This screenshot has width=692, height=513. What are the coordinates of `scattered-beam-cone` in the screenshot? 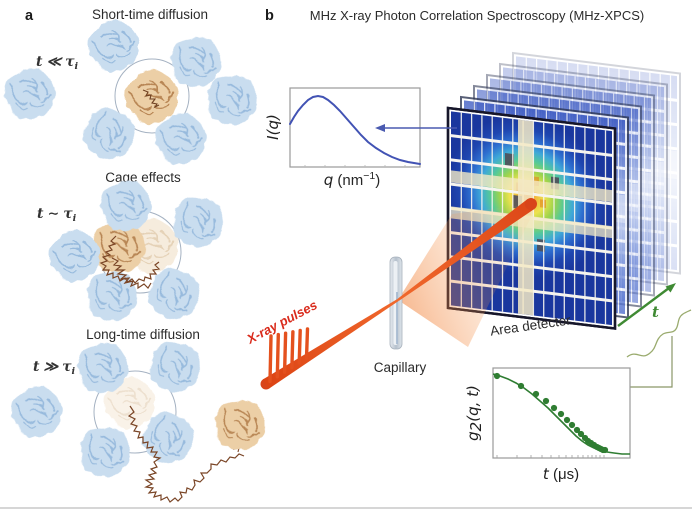 It's located at (465, 275).